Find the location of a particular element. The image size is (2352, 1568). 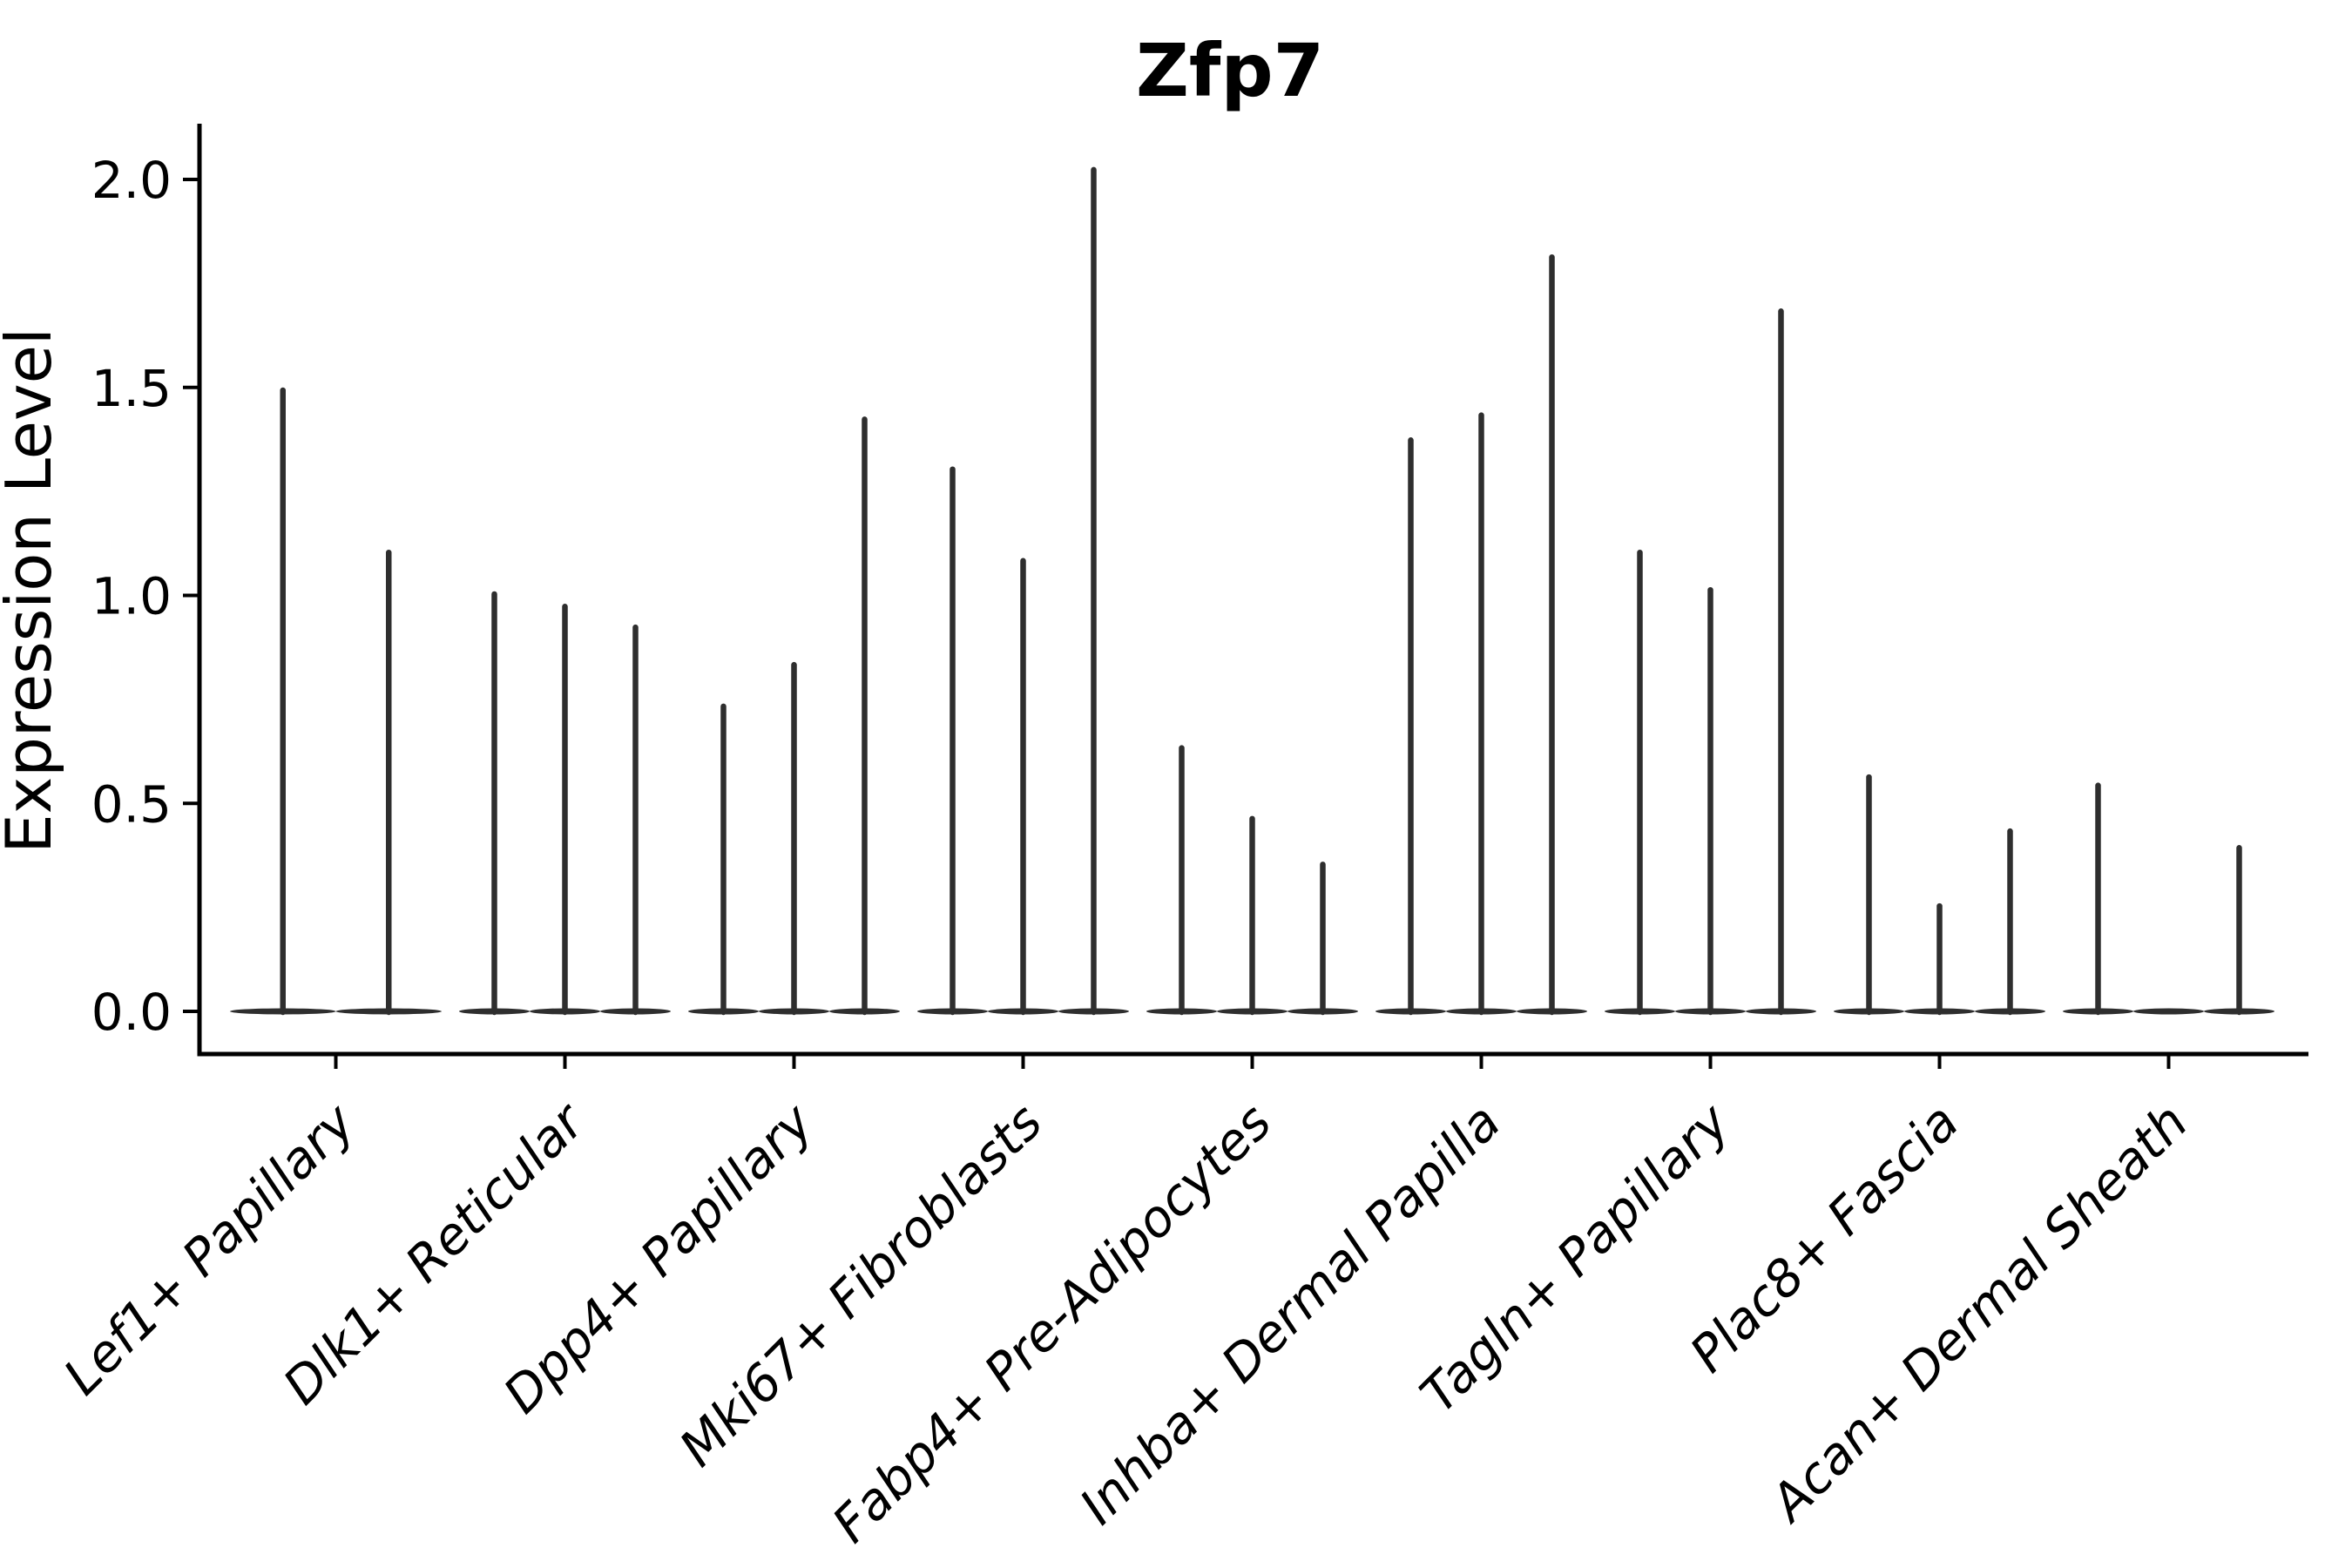

y-tick-label: 0.5 is located at coordinates (131, 804).